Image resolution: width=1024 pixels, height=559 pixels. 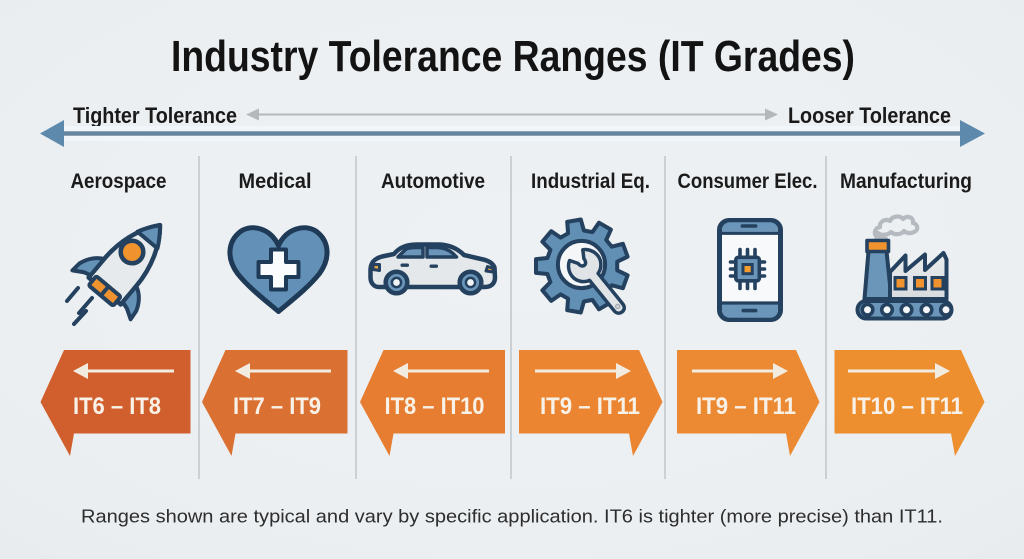 What do you see at coordinates (277, 406) in the screenshot?
I see `svg-text: IT7 – IT9` at bounding box center [277, 406].